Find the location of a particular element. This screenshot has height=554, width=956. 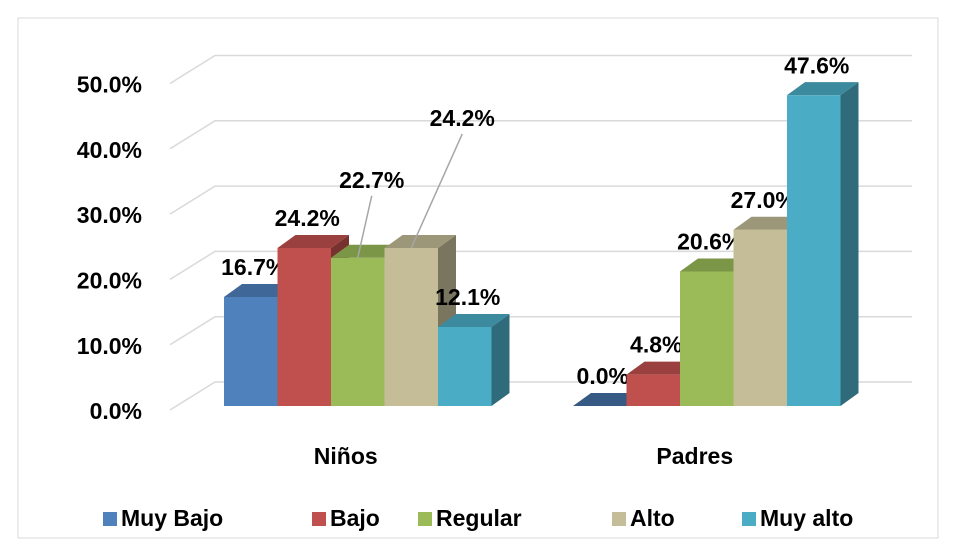

data-label: 4.8% is located at coordinates (656, 345).